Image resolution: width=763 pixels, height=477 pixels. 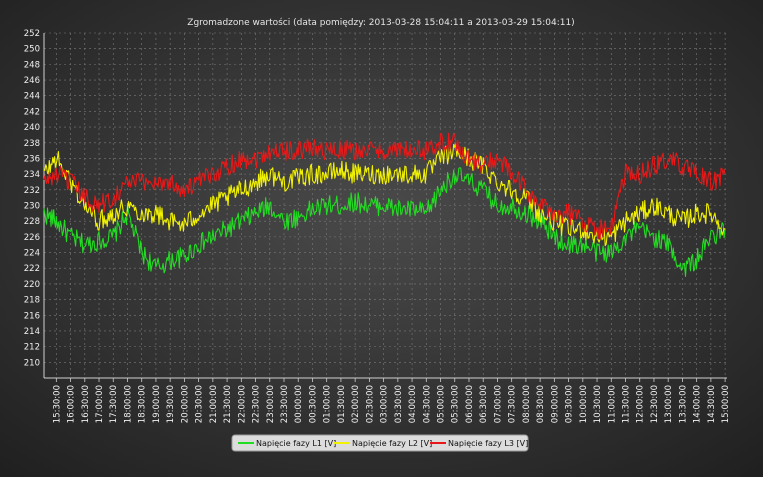 I want to click on legend-label-l1: Napięcie fazy L1 [V], so click(x=296, y=443).